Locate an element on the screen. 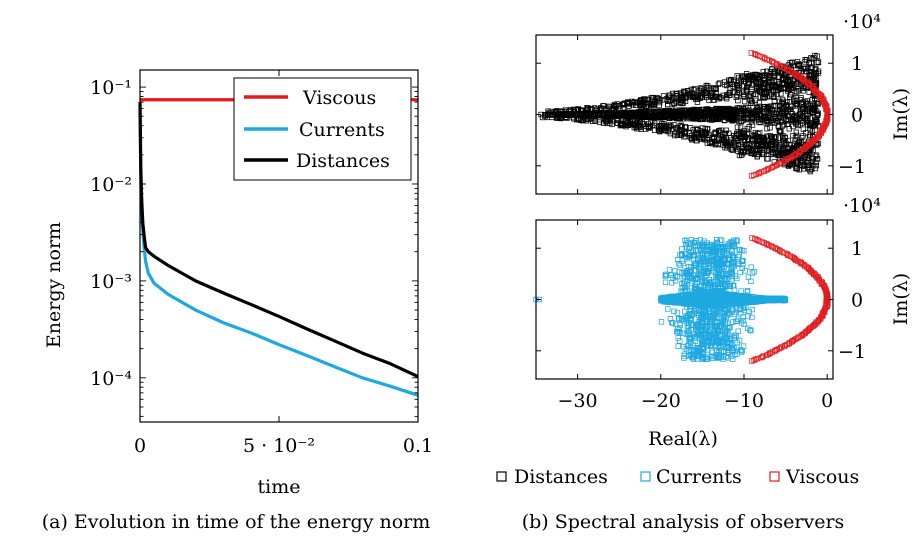  energy-ylabel: Energy norm is located at coordinates (54, 285).